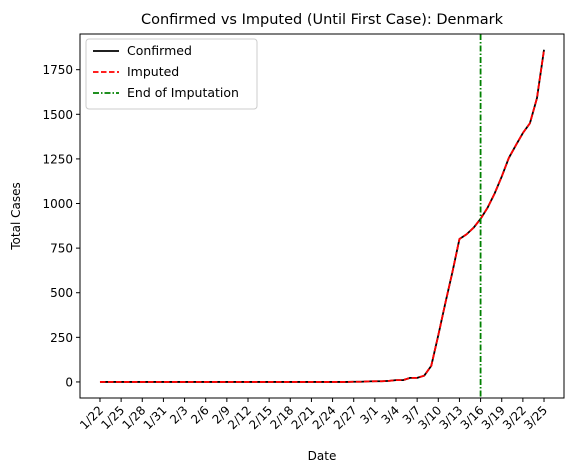 The width and height of the screenshot is (580, 473). Describe the element at coordinates (183, 92) in the screenshot. I see `legend-label-end-of-imputation: End of Imputation` at that location.